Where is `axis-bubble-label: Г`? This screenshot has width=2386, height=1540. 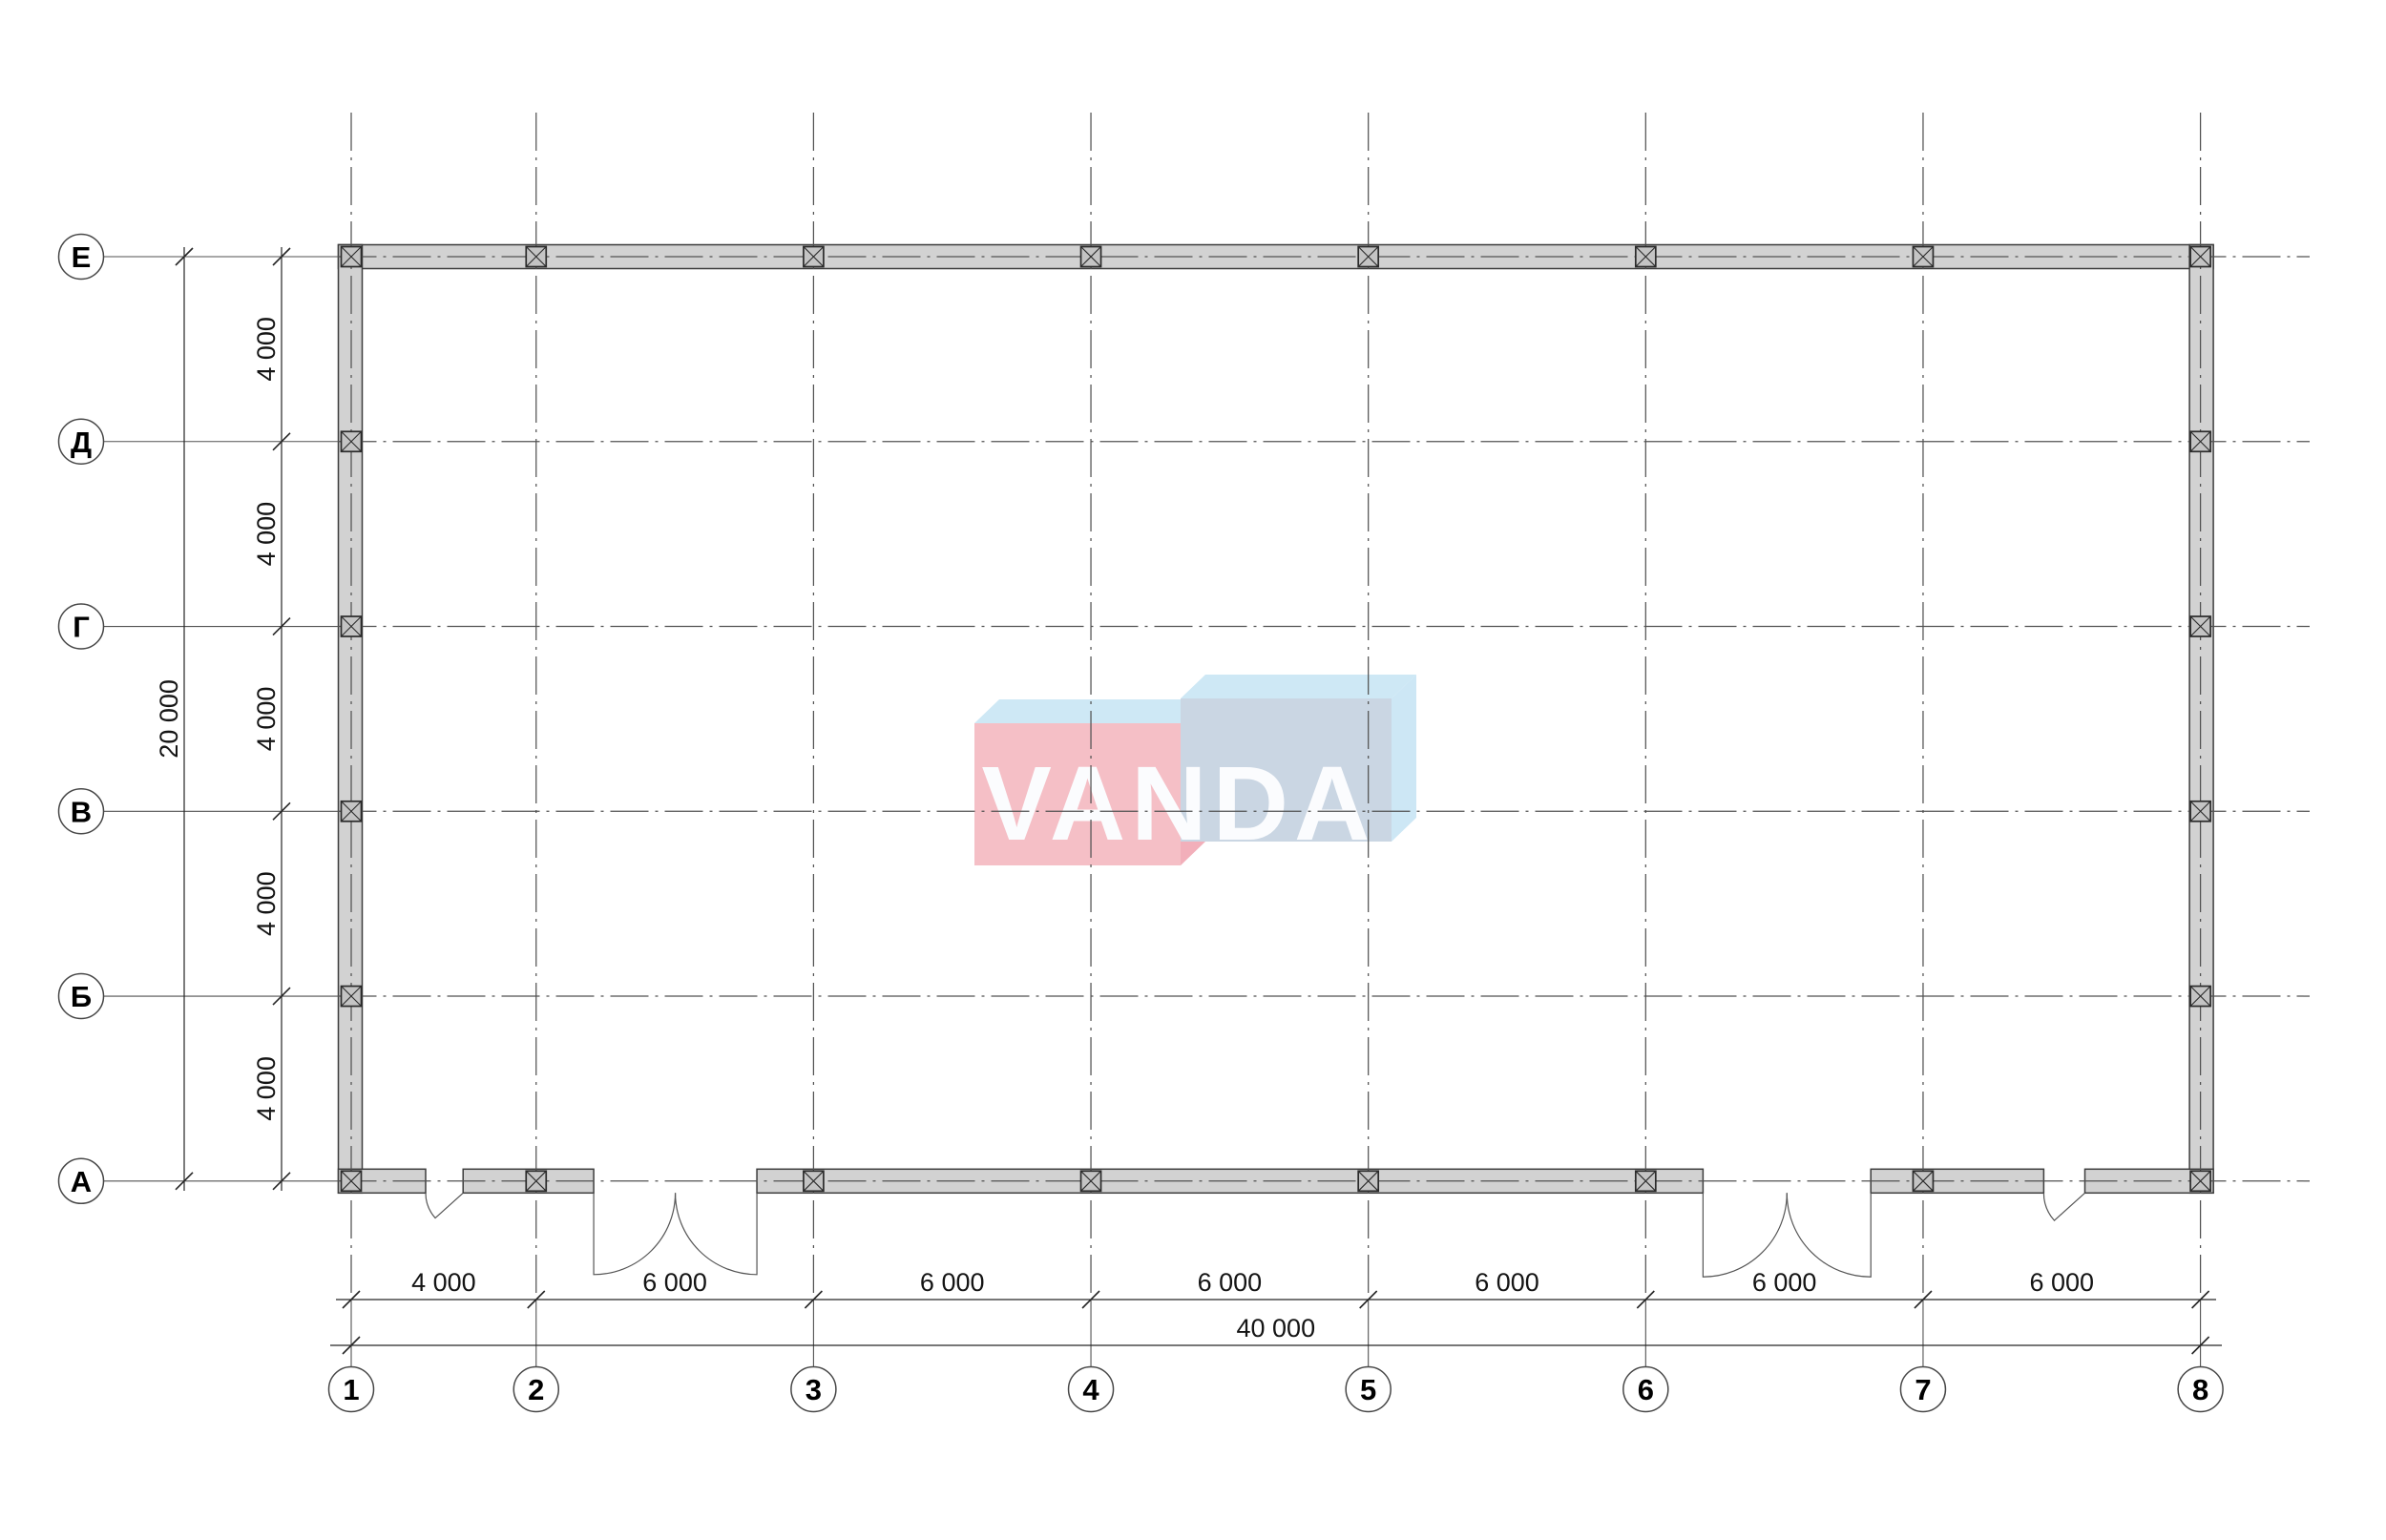 axis-bubble-label: Г is located at coordinates (82, 627).